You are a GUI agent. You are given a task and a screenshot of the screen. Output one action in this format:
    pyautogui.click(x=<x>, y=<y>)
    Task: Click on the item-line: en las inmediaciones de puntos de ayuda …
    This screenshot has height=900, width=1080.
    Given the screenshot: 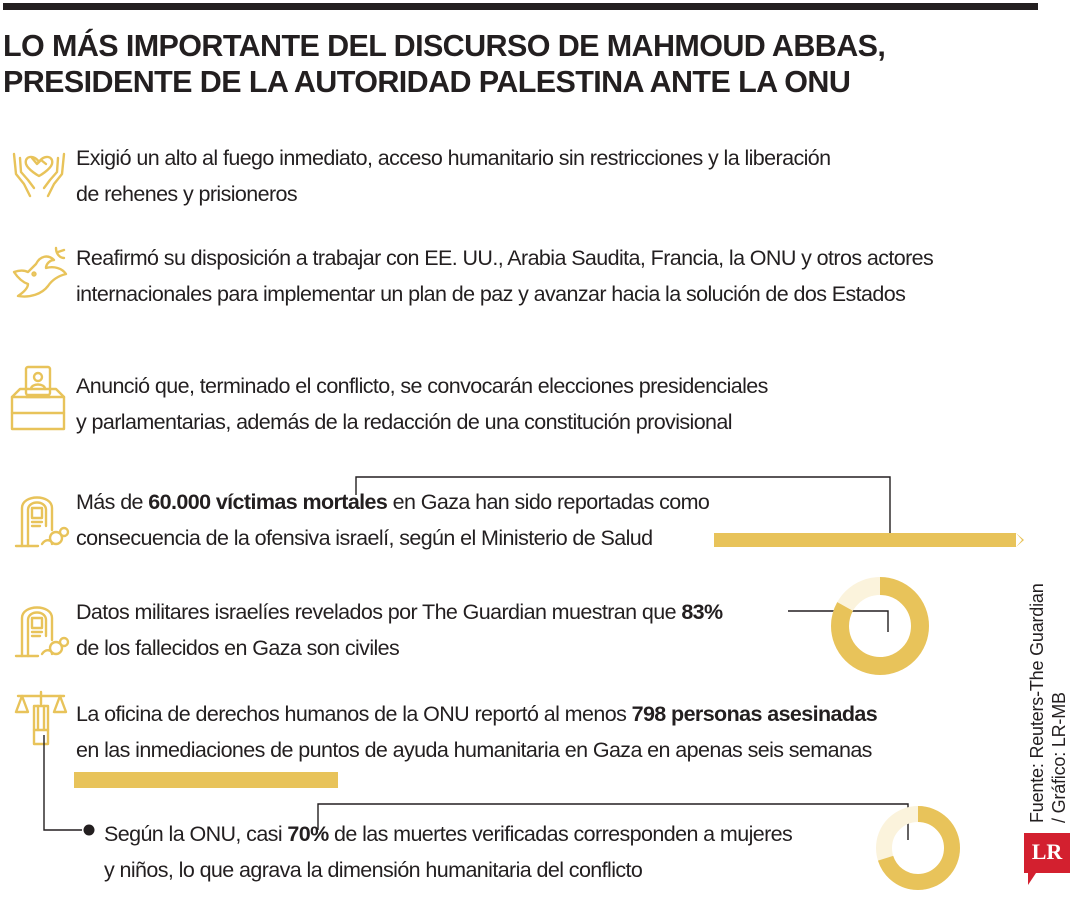 What is the action you would take?
    pyautogui.click(x=474, y=750)
    